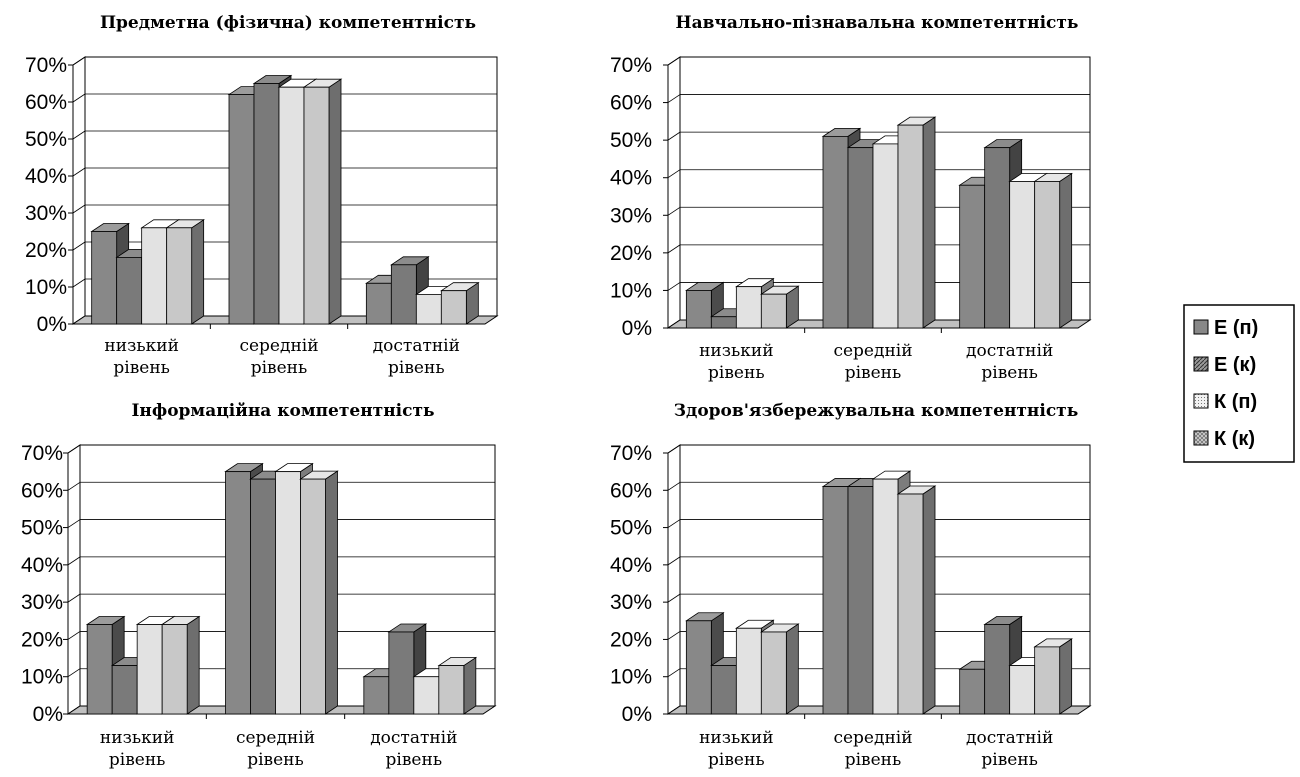 This screenshot has width=1300, height=777. I want to click on chart-title: Предметна (фізична) компетентність, so click(288, 23).